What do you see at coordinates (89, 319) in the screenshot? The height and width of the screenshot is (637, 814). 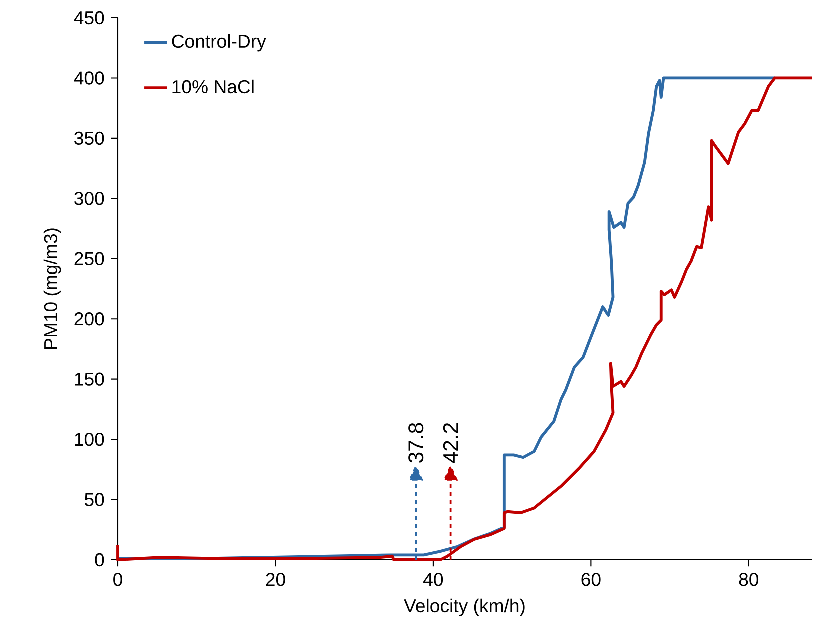 I see `y-tick-label: 200` at bounding box center [89, 319].